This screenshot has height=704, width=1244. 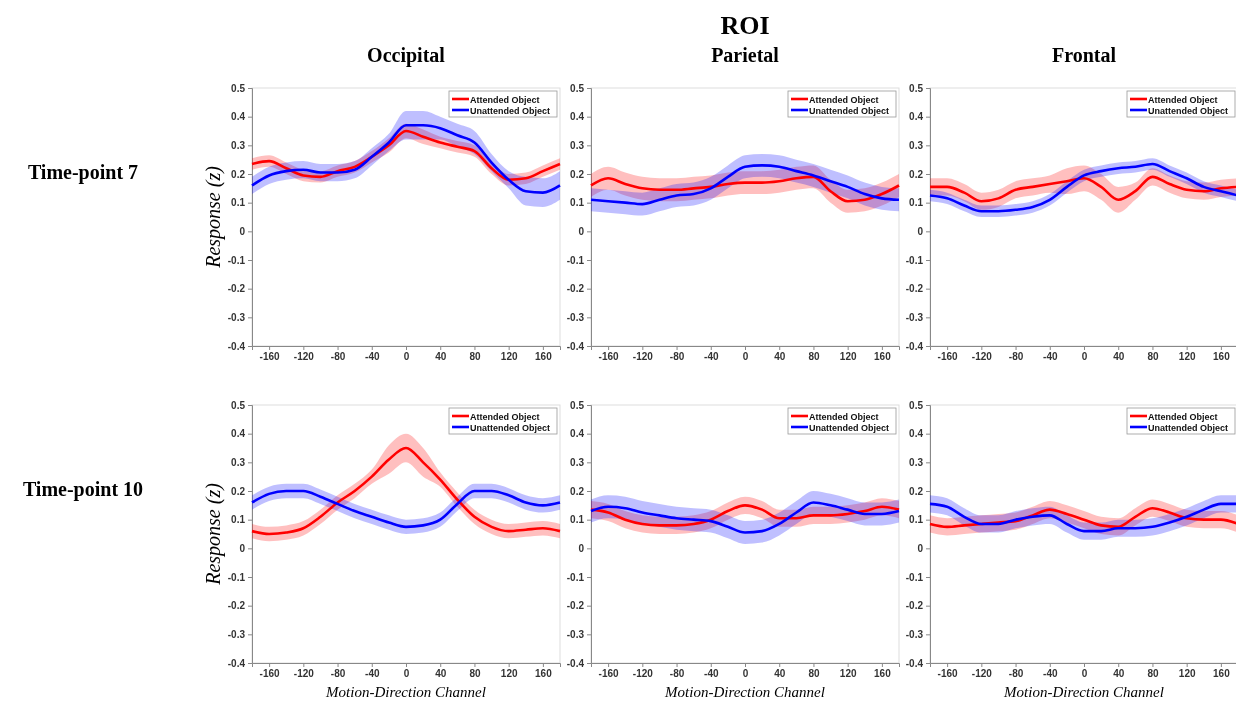 What do you see at coordinates (745, 25) in the screenshot?
I see `chart-title: ROI` at bounding box center [745, 25].